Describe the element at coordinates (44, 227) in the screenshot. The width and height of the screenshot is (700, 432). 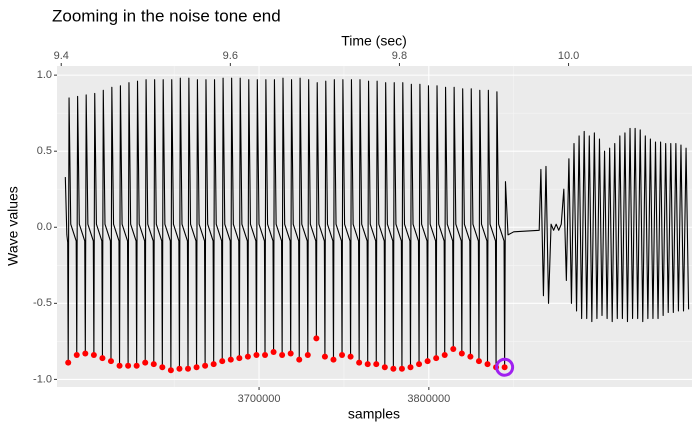
I see `y-tick-label: 0.0` at that location.